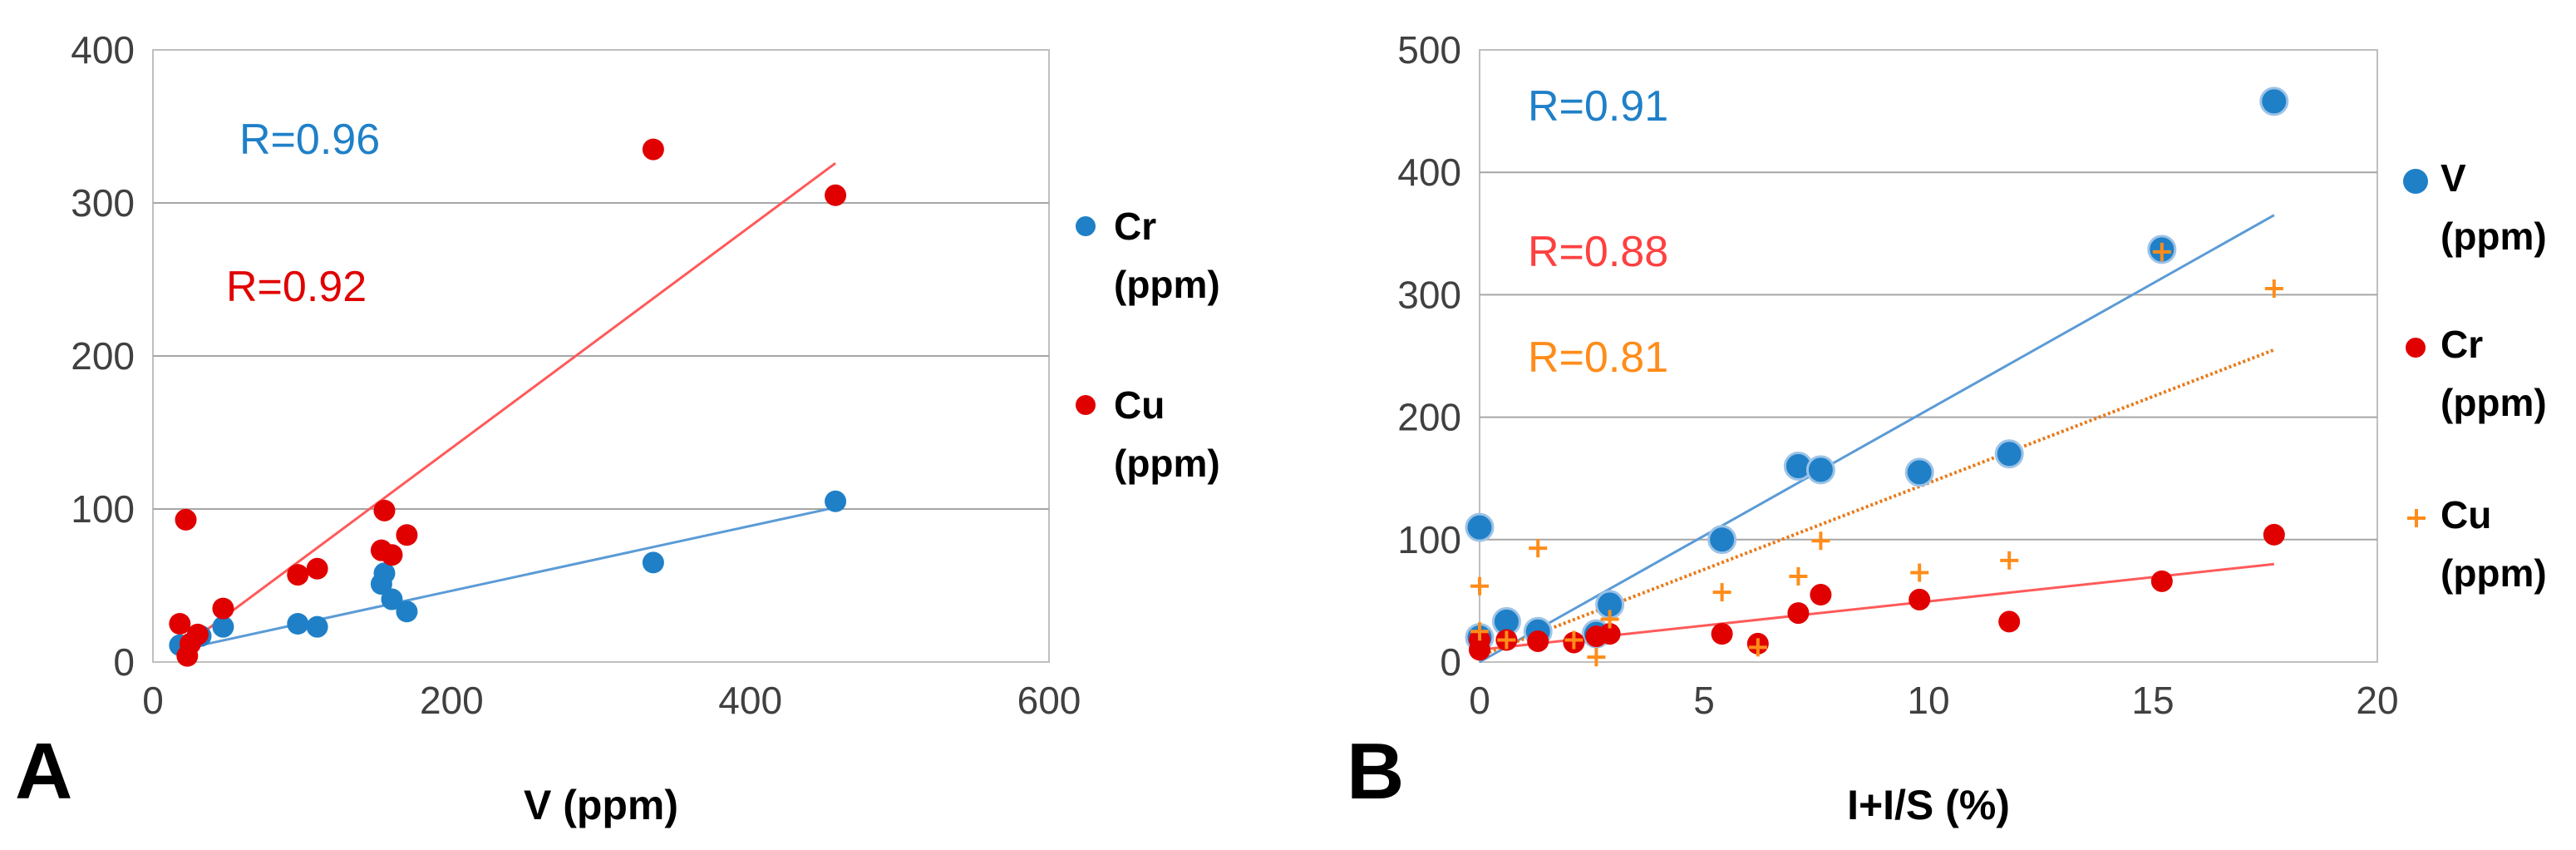  Describe the element at coordinates (1139, 405) in the screenshot. I see `legend-a-cu-label: Cu` at that location.